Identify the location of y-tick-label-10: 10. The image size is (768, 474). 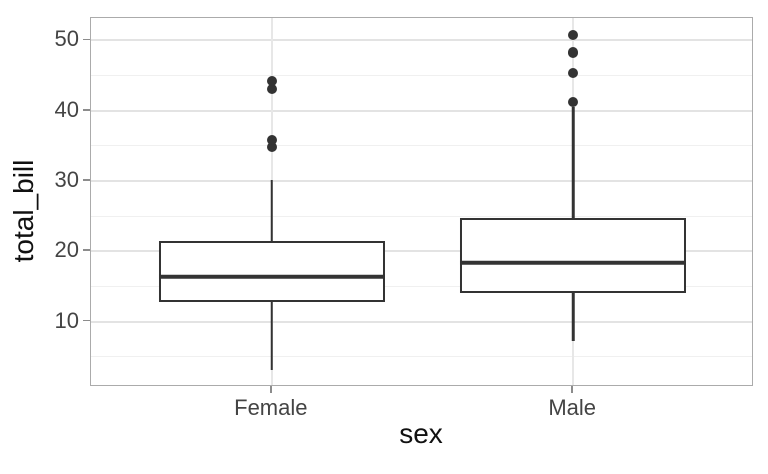
(66, 320).